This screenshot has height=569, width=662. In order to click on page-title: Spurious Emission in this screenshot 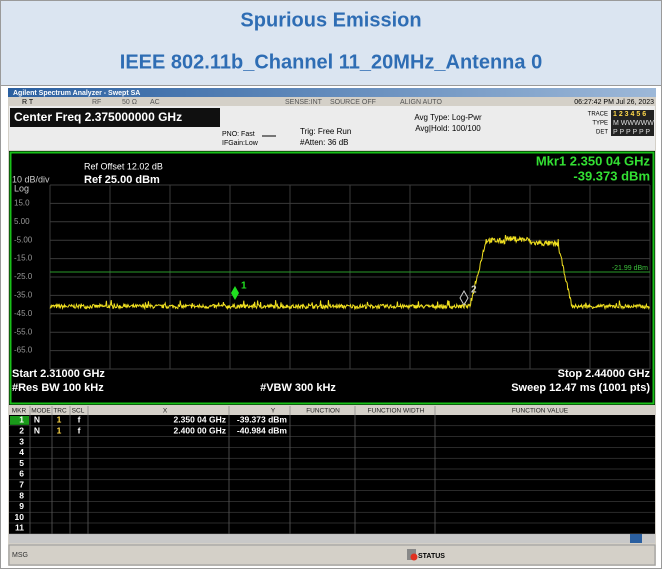, I will do `click(330, 20)`.